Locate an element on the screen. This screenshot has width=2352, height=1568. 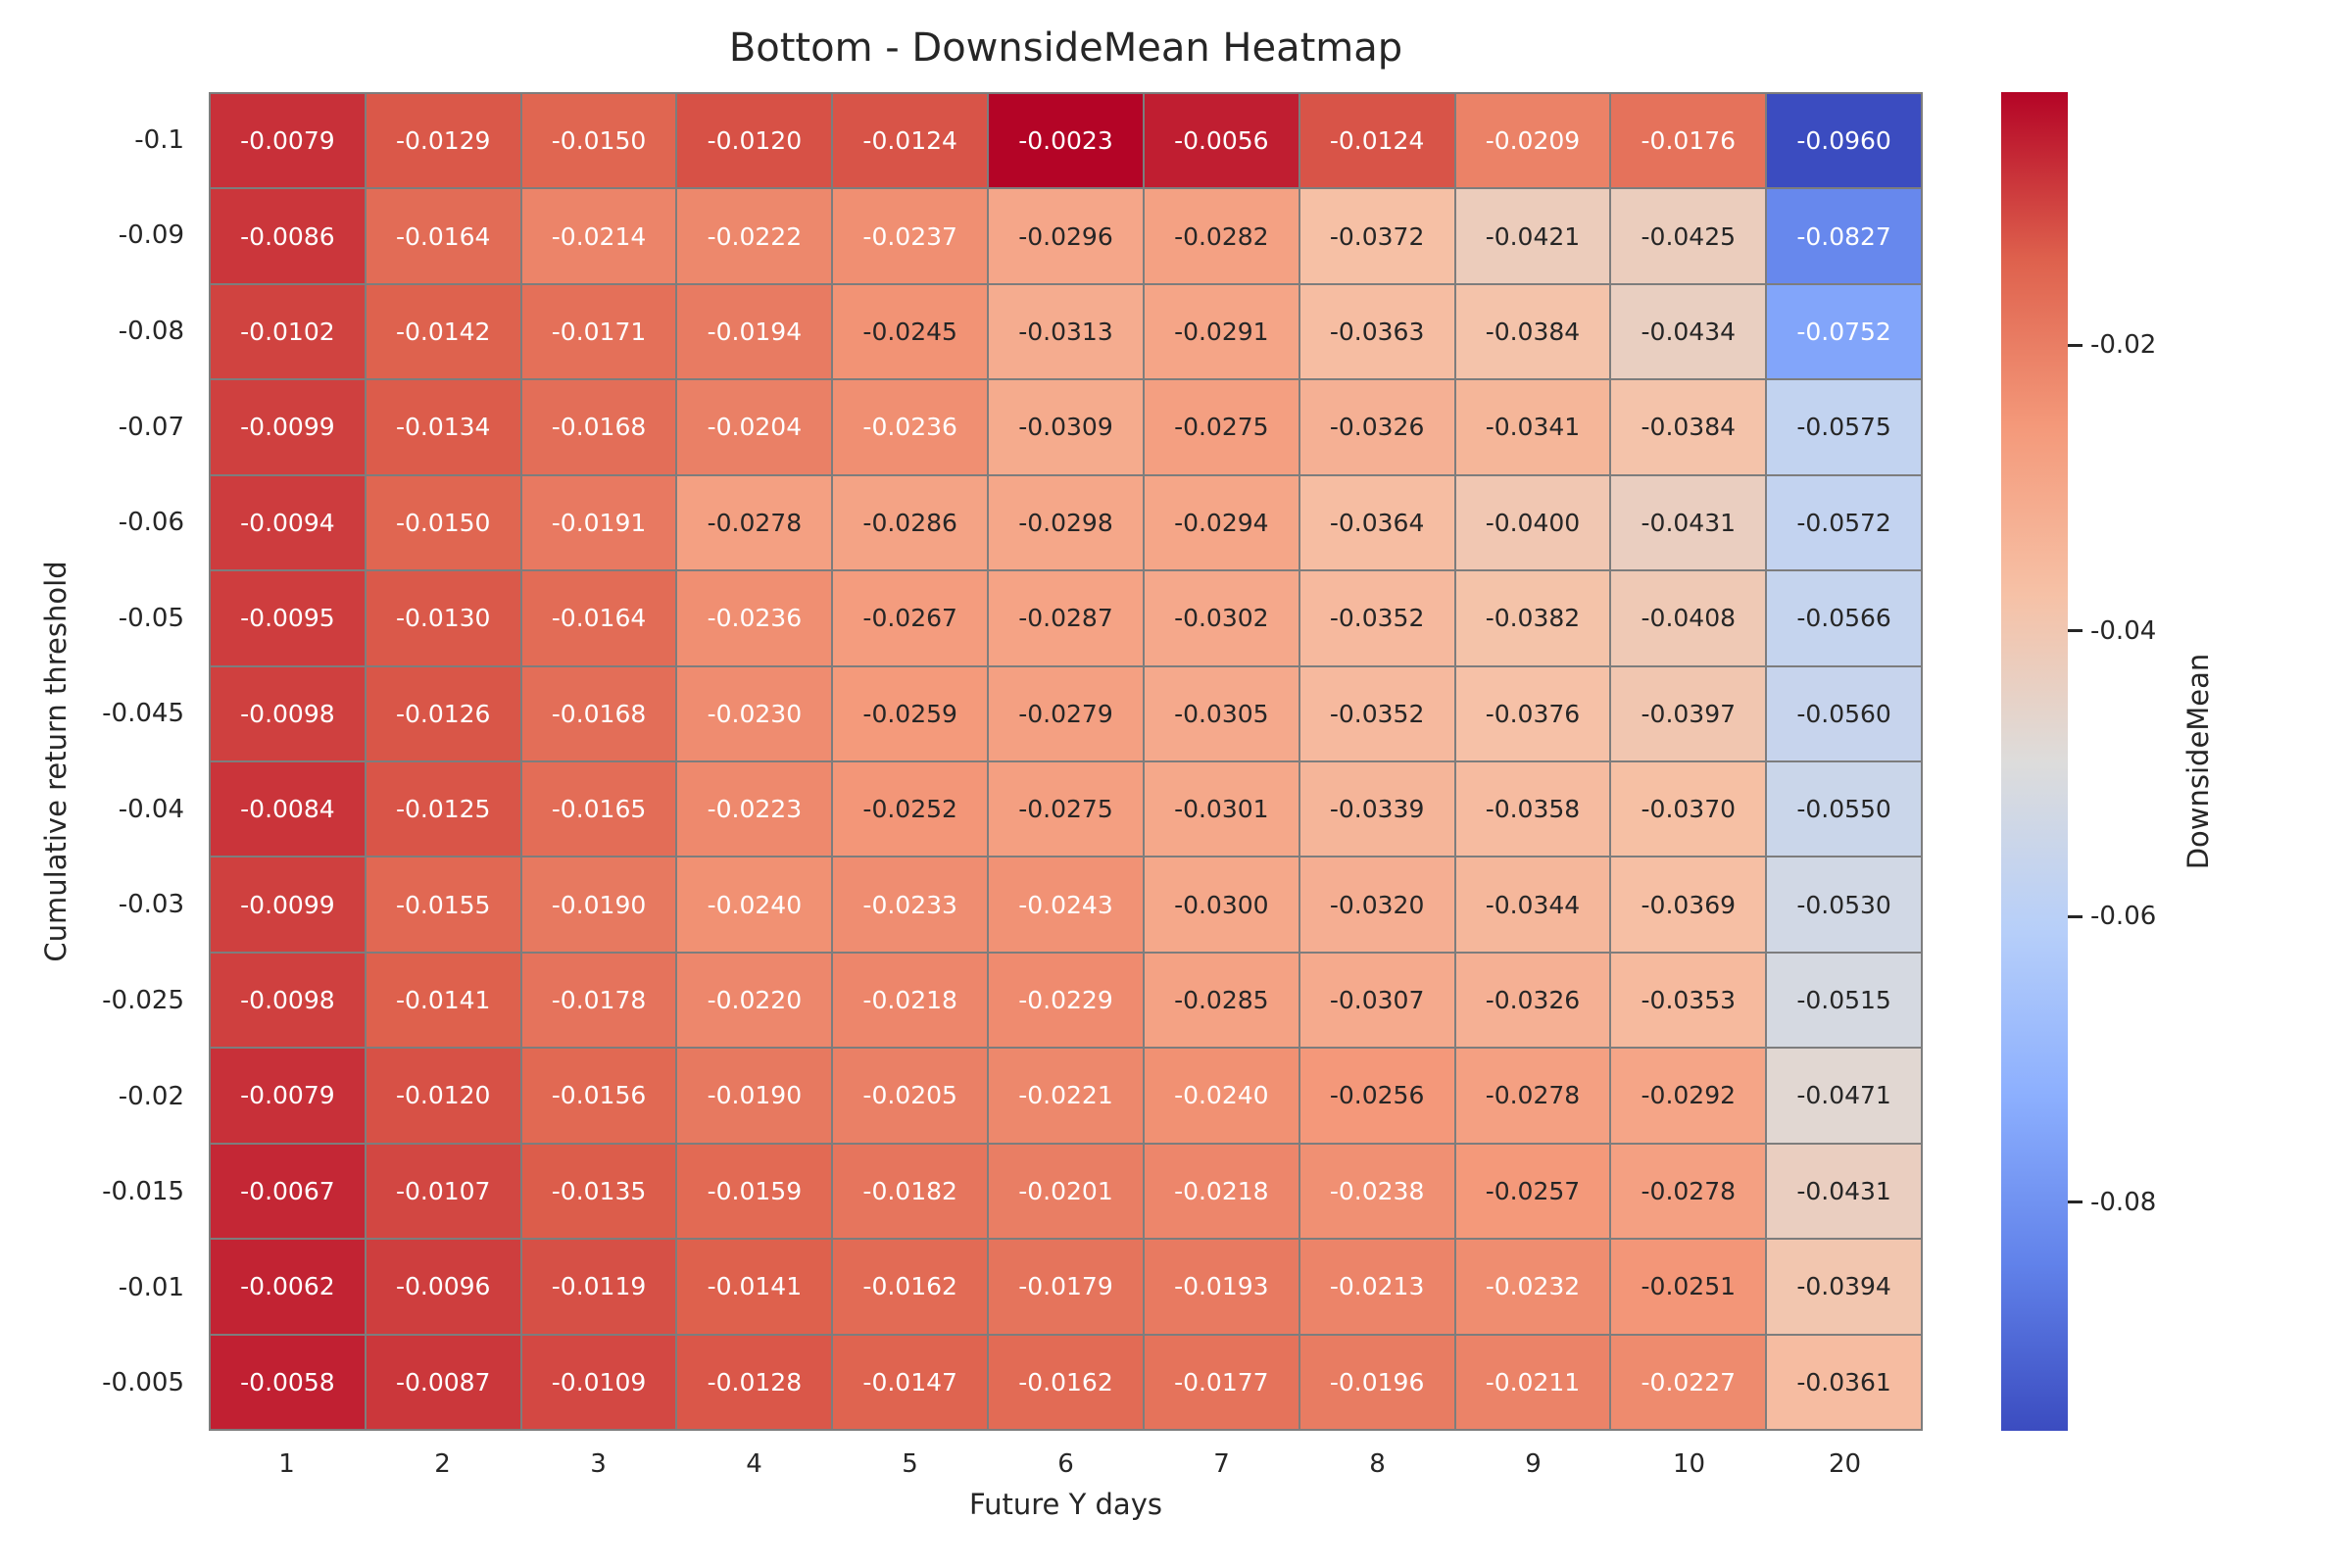
heatmap-cell: -0.0515 is located at coordinates (1844, 1000).